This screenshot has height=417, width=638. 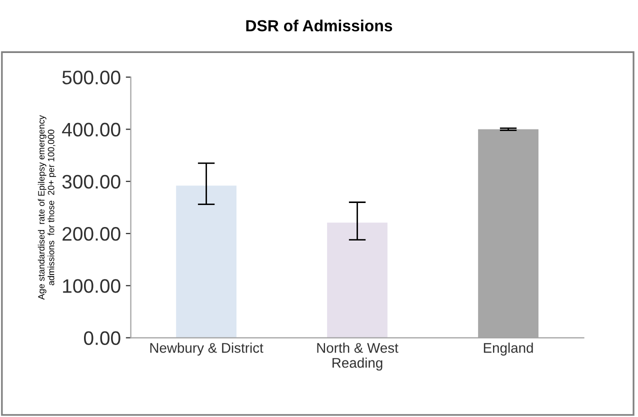 I want to click on x-tick-label: England, so click(x=508, y=349).